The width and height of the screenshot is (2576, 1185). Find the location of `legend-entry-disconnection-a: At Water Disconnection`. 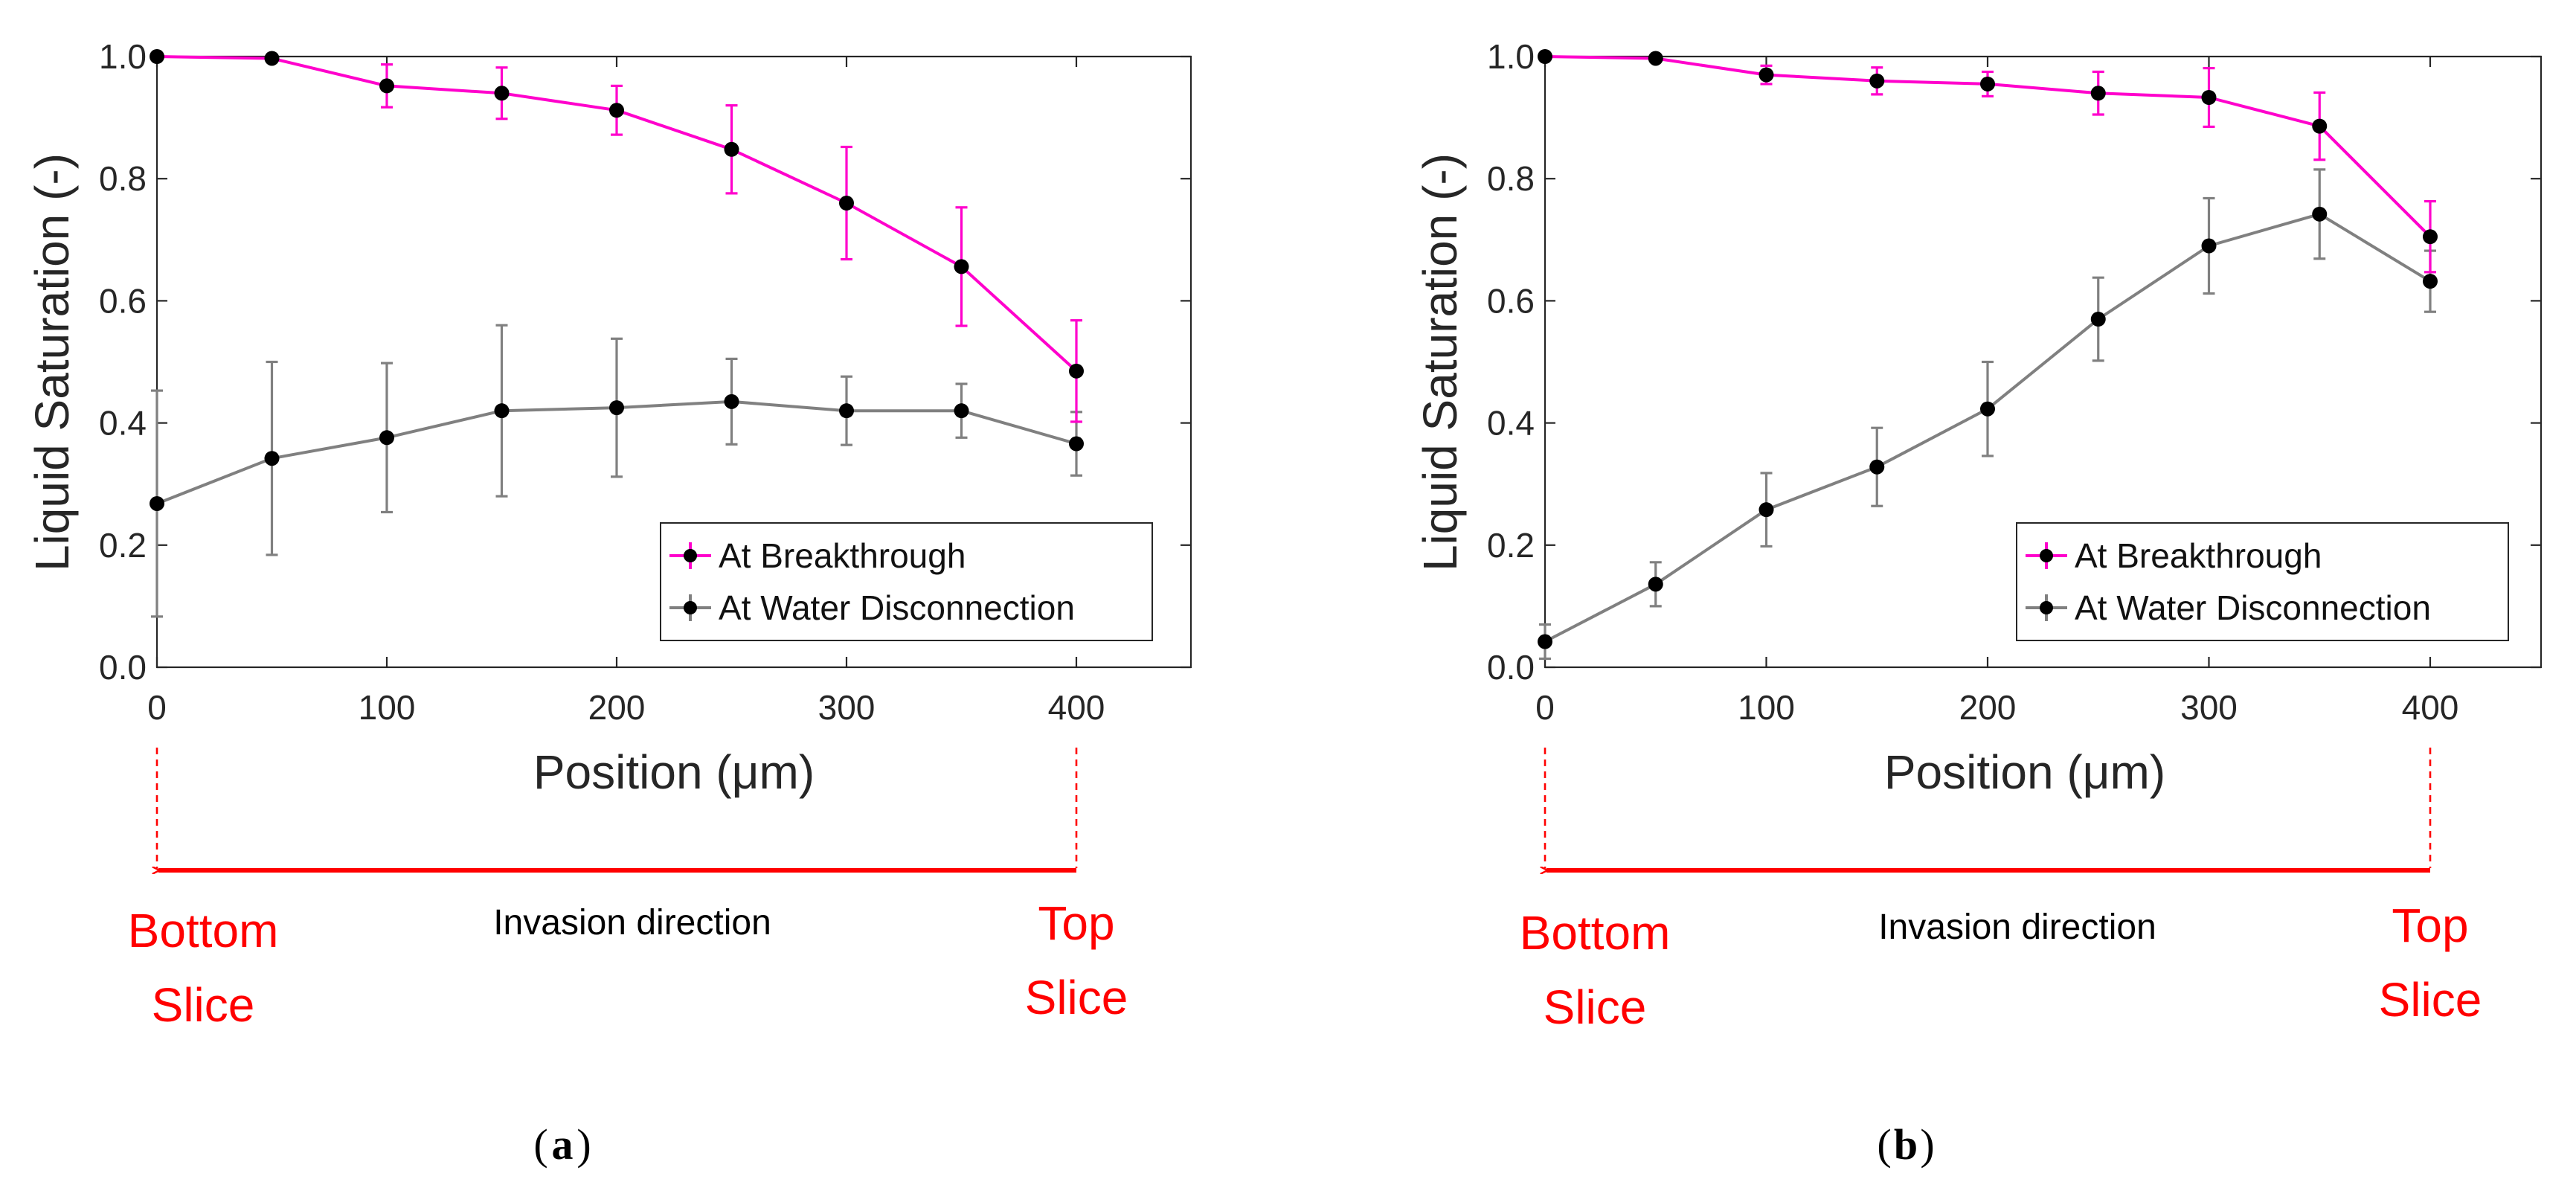

legend-entry-disconnection-a: At Water Disconnection is located at coordinates (872, 607).